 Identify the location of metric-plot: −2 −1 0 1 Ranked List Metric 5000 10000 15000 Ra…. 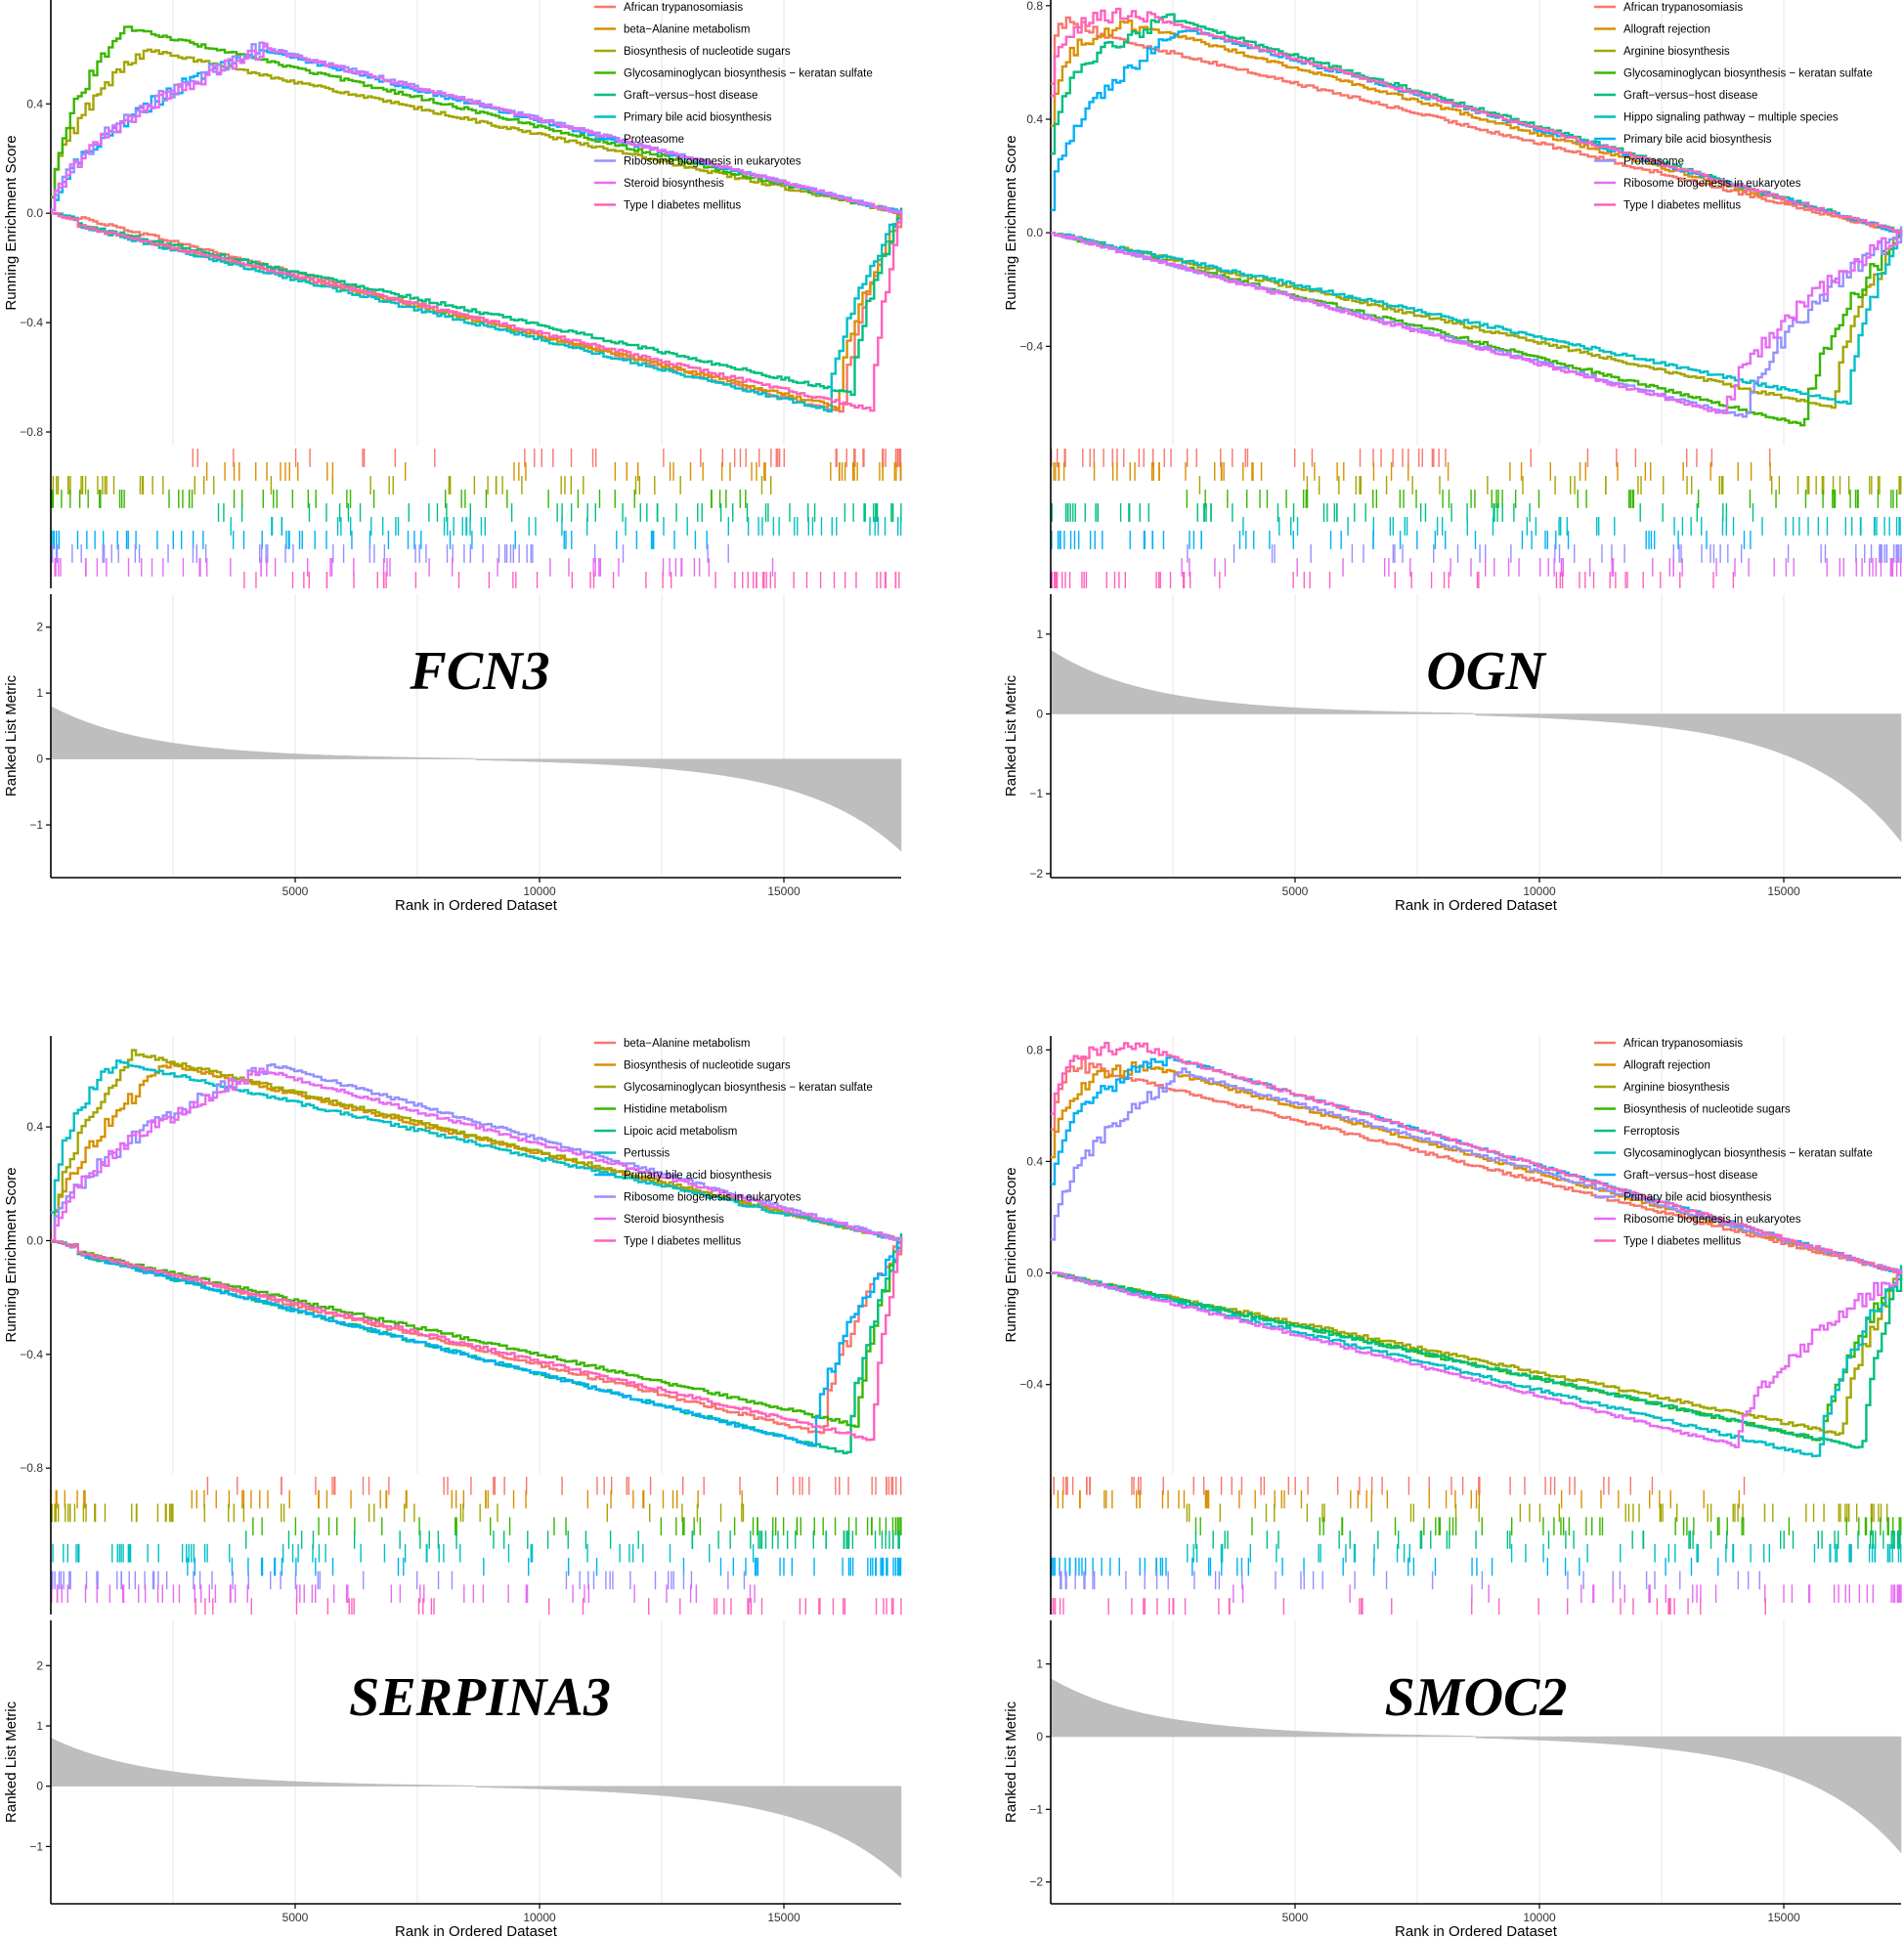
(1452, 1779).